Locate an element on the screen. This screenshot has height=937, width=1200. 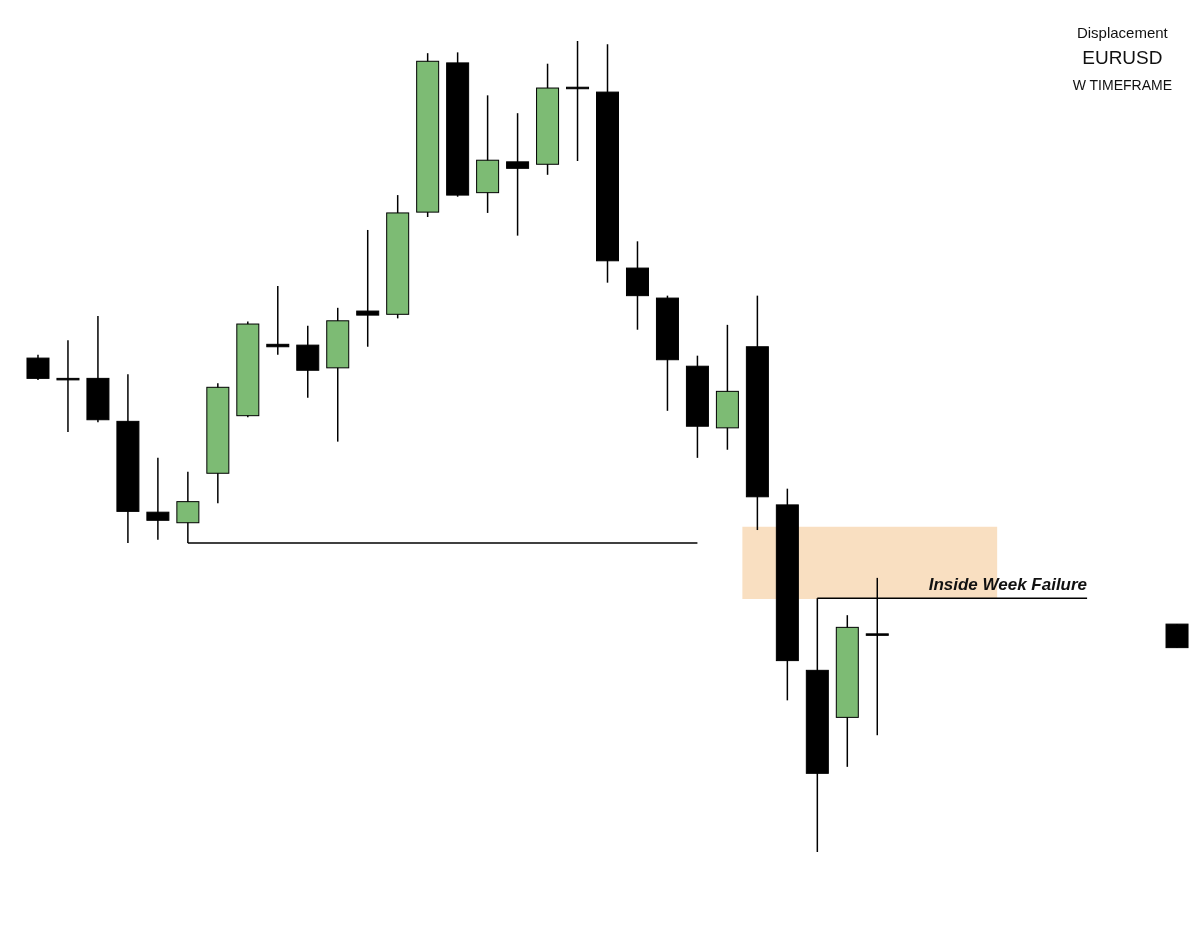
annotation: Inside Week Failure is located at coordinates (1008, 585).